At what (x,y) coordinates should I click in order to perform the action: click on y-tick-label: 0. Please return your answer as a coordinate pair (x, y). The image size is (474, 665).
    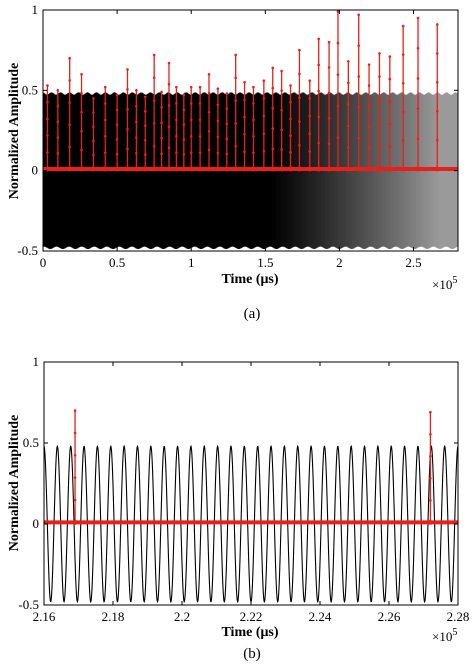
    Looking at the image, I should click on (36, 523).